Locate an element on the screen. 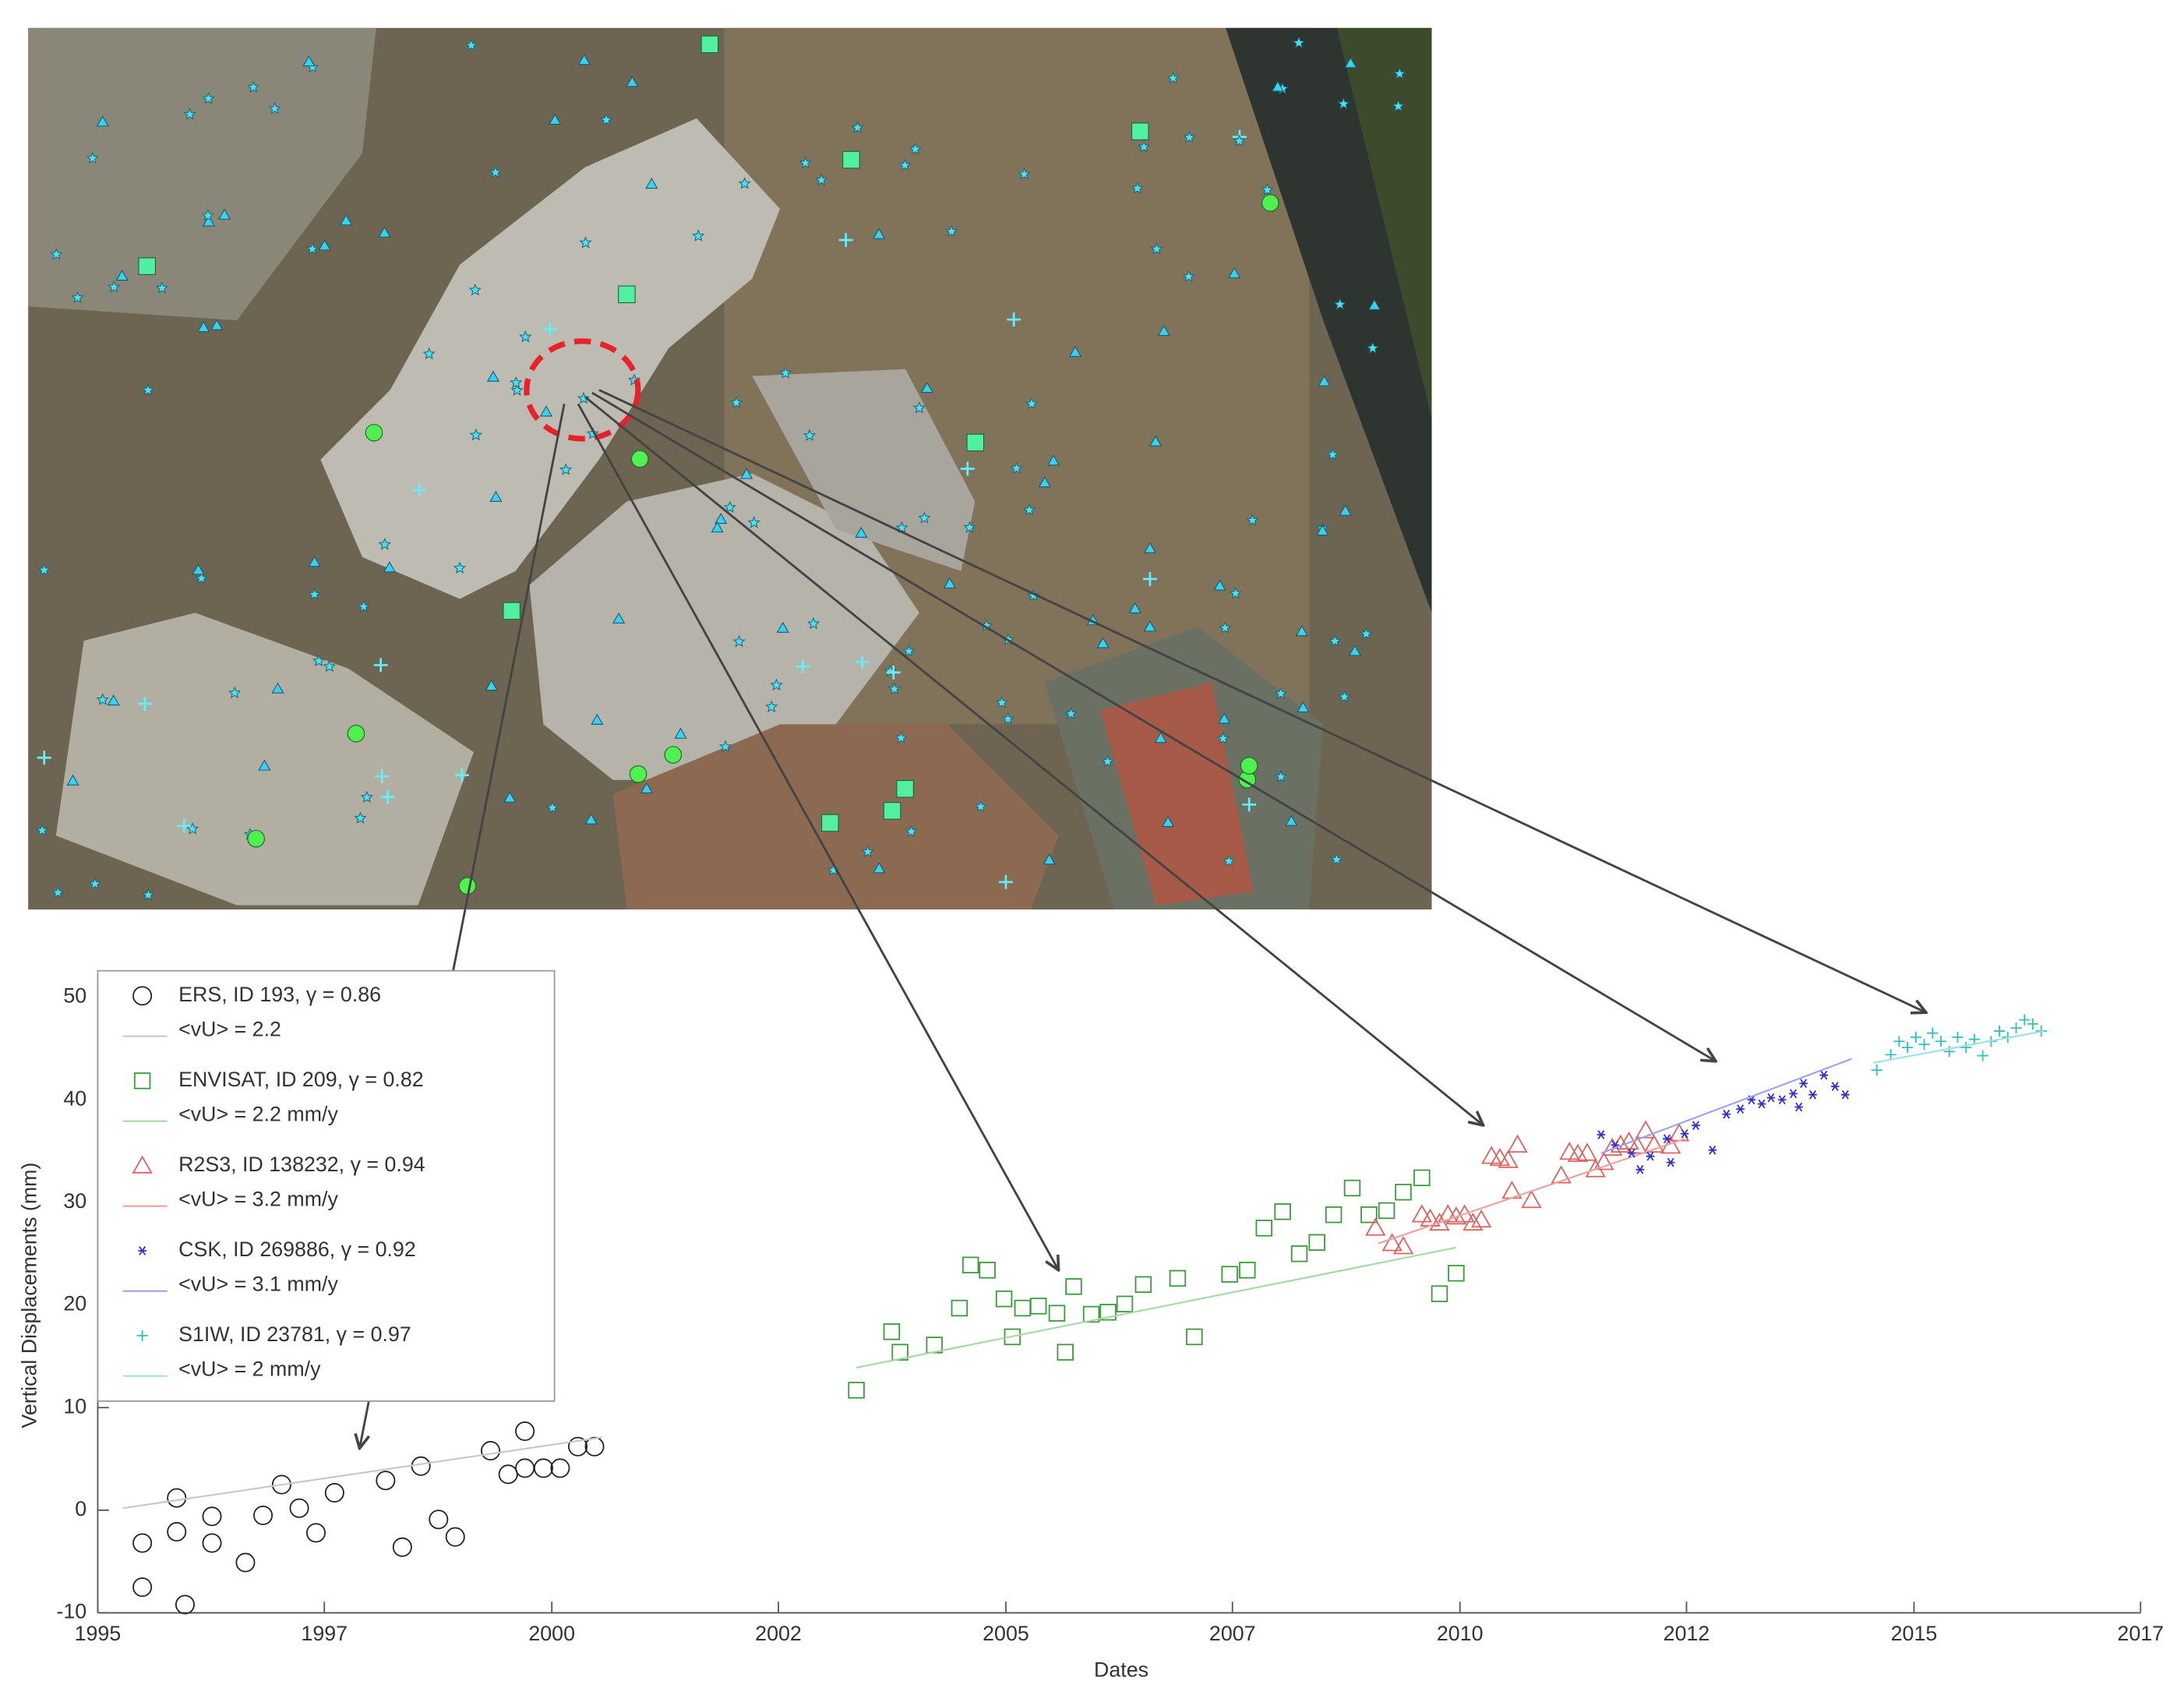  building is located at coordinates (864, 470).